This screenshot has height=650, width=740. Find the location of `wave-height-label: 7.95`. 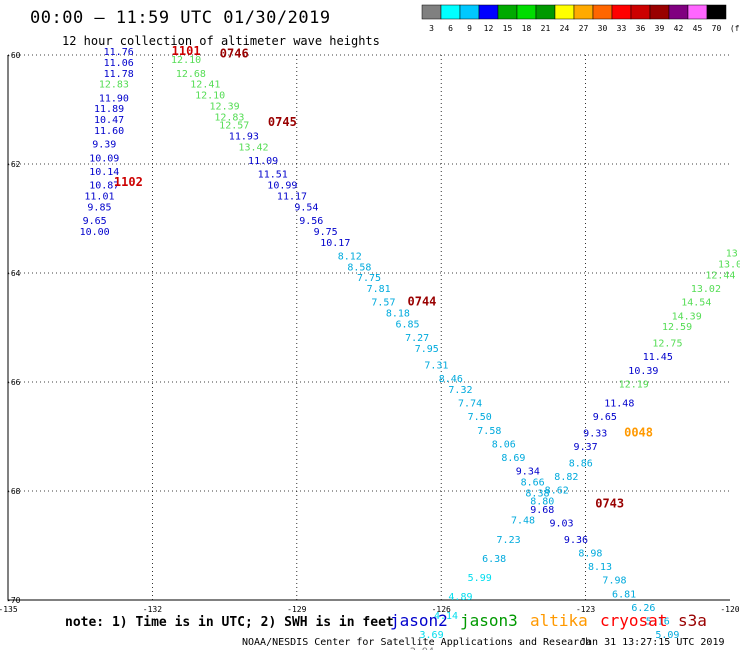

wave-height-label: 7.95 is located at coordinates (427, 349).